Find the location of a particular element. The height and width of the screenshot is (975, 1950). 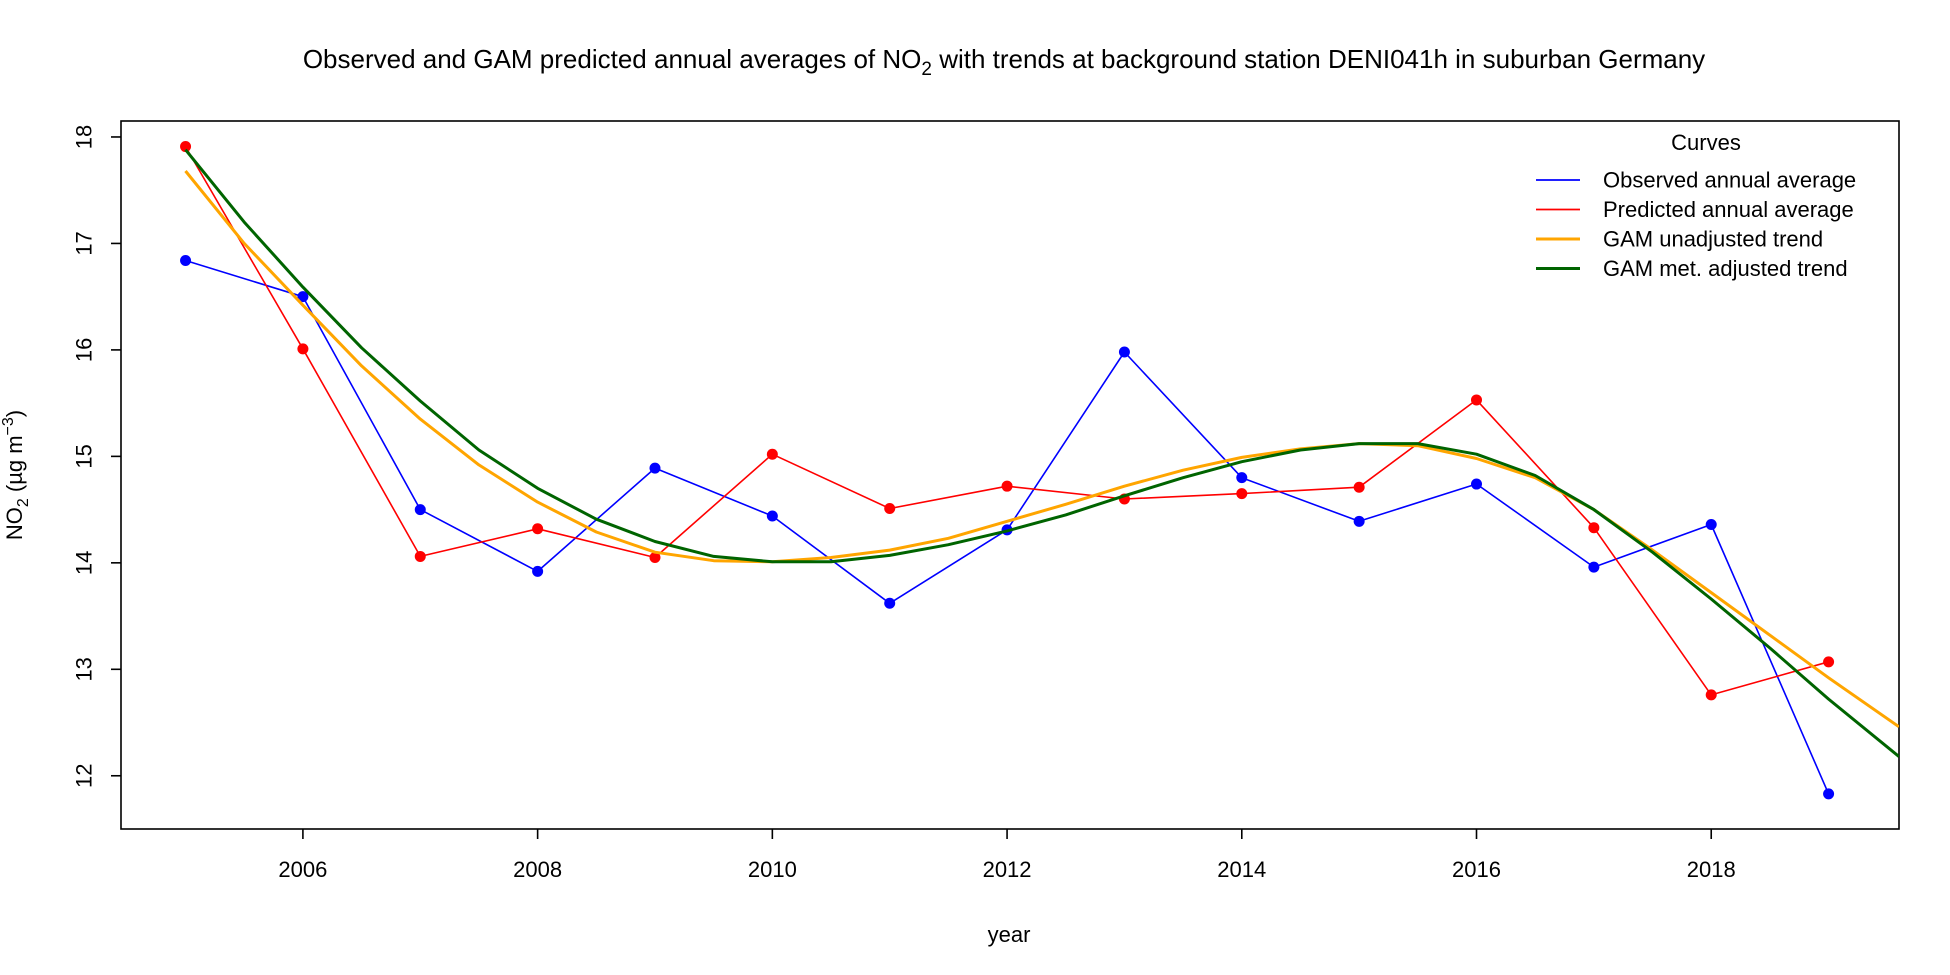

y-tick-label: 15 is located at coordinates (84, 456).